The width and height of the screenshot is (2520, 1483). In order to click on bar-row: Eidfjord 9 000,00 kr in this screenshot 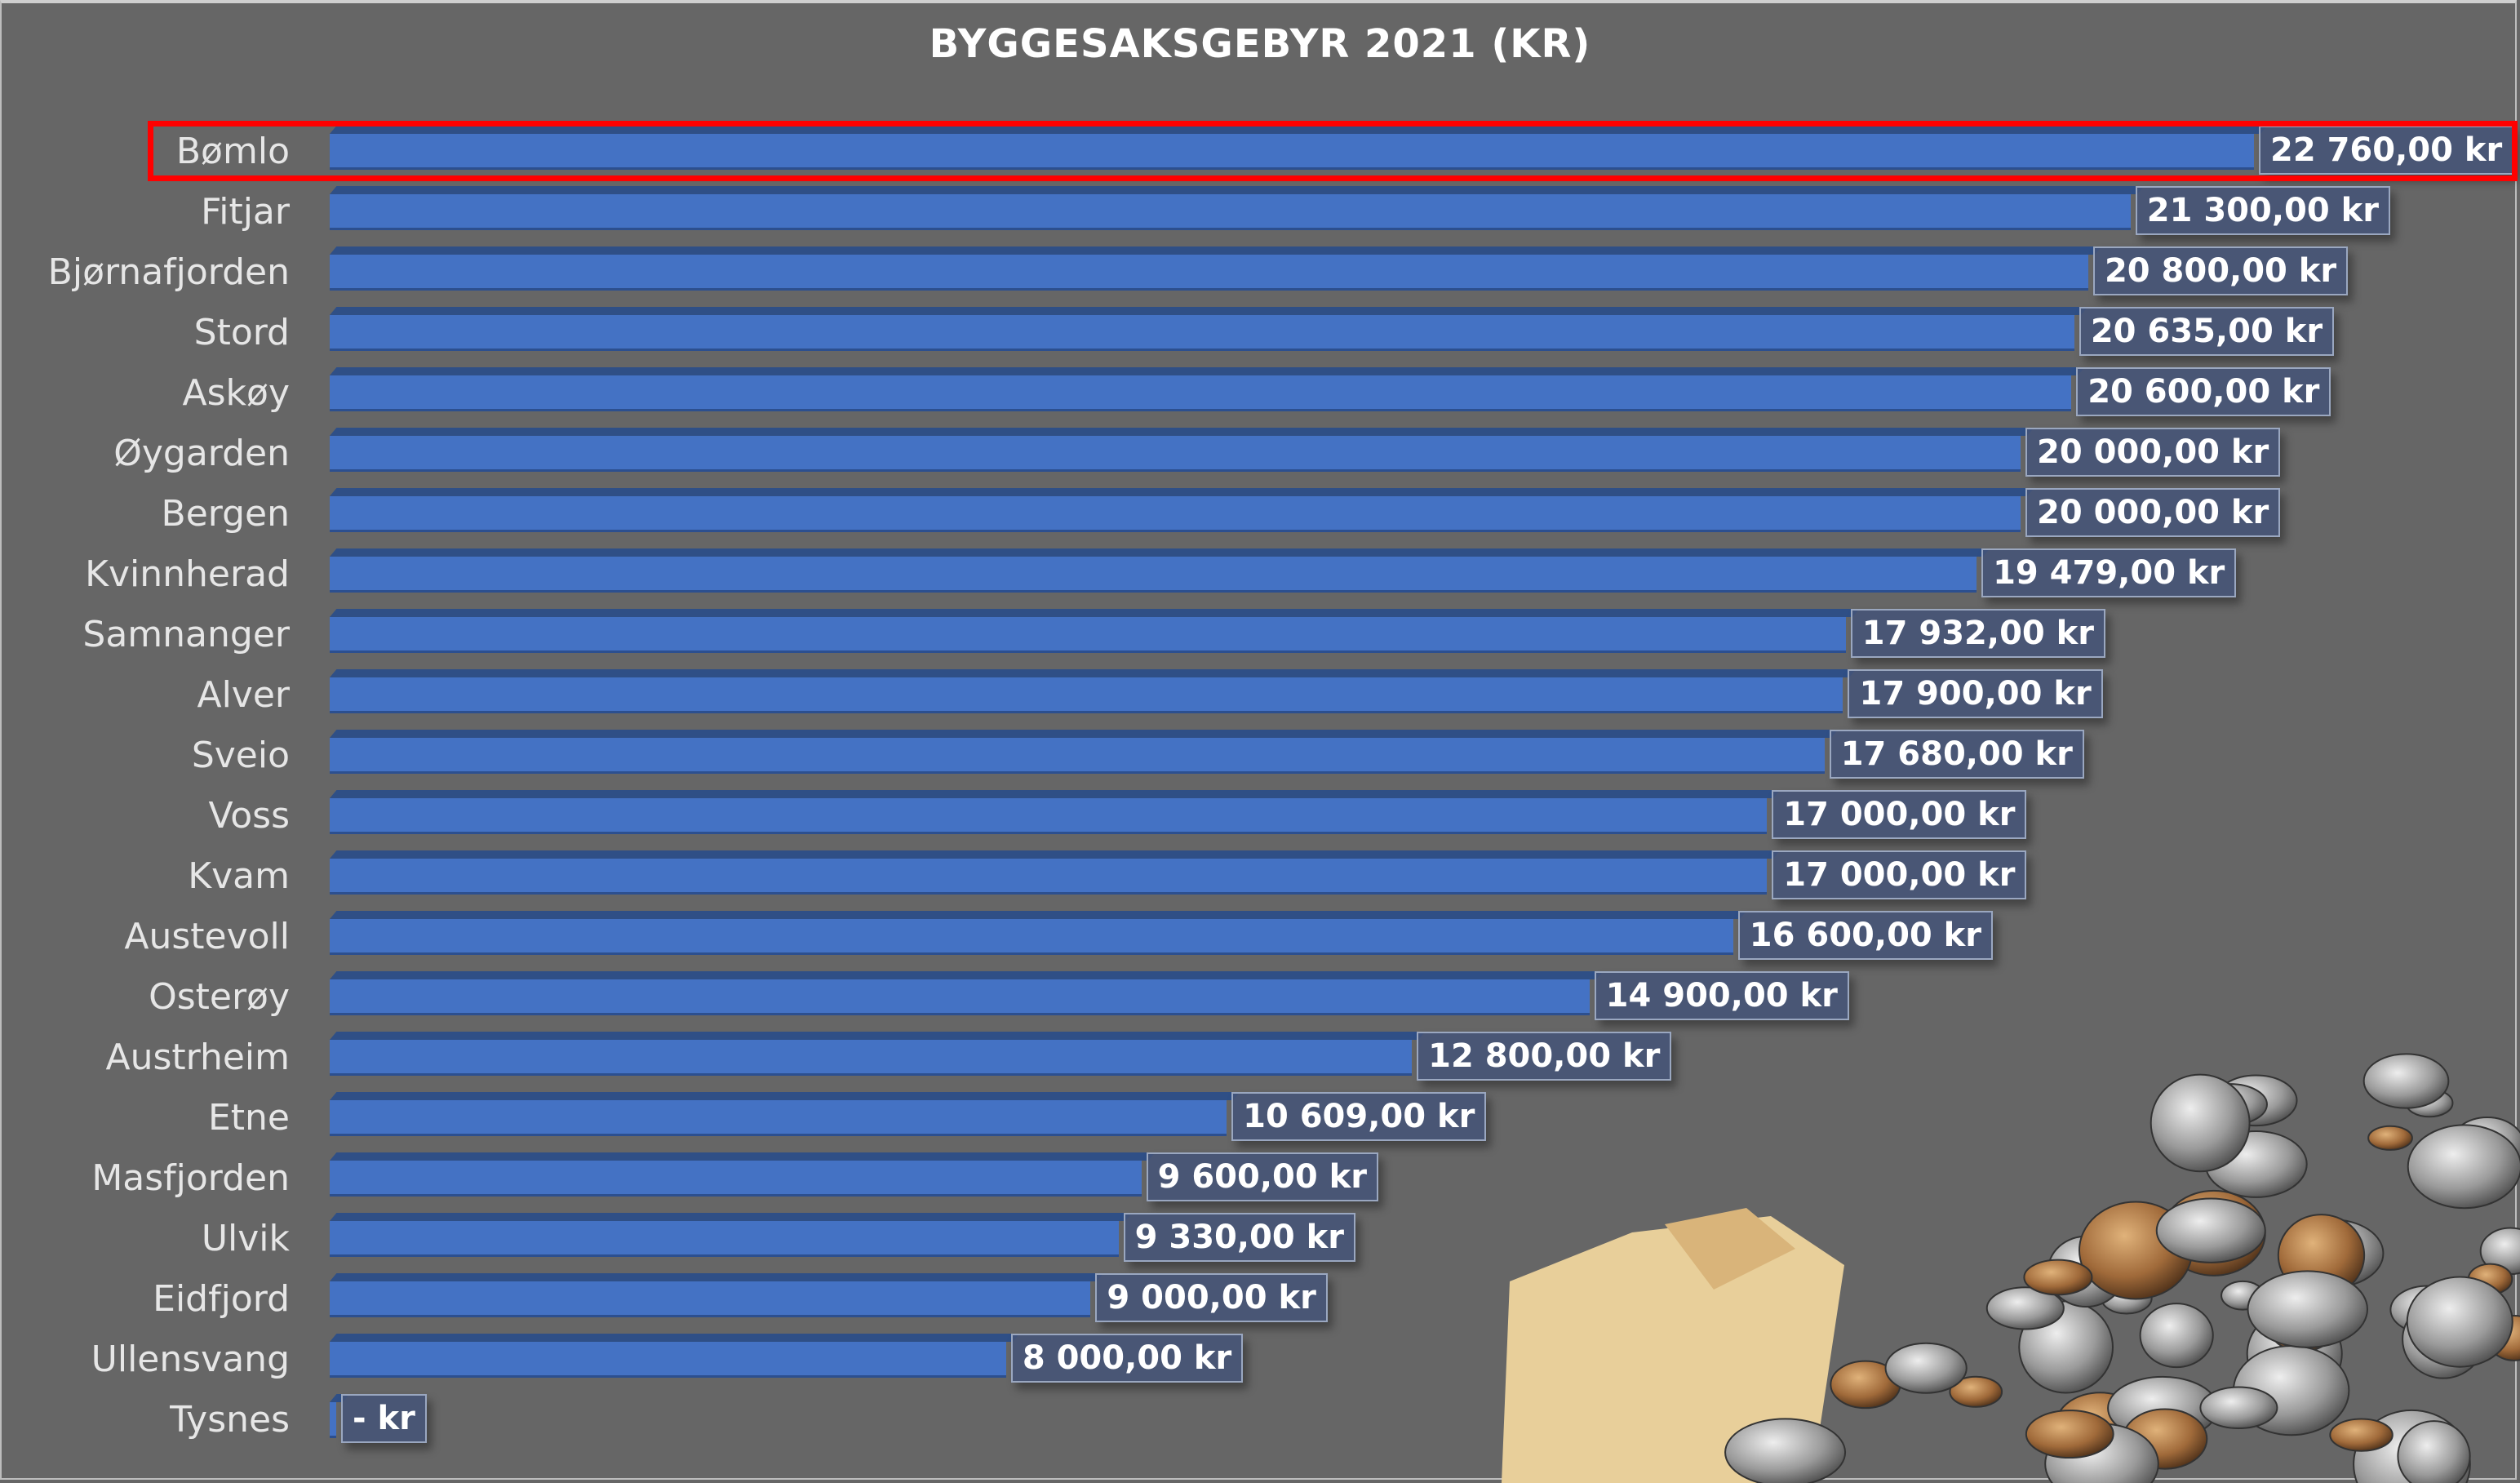, I will do `click(1260, 1300)`.